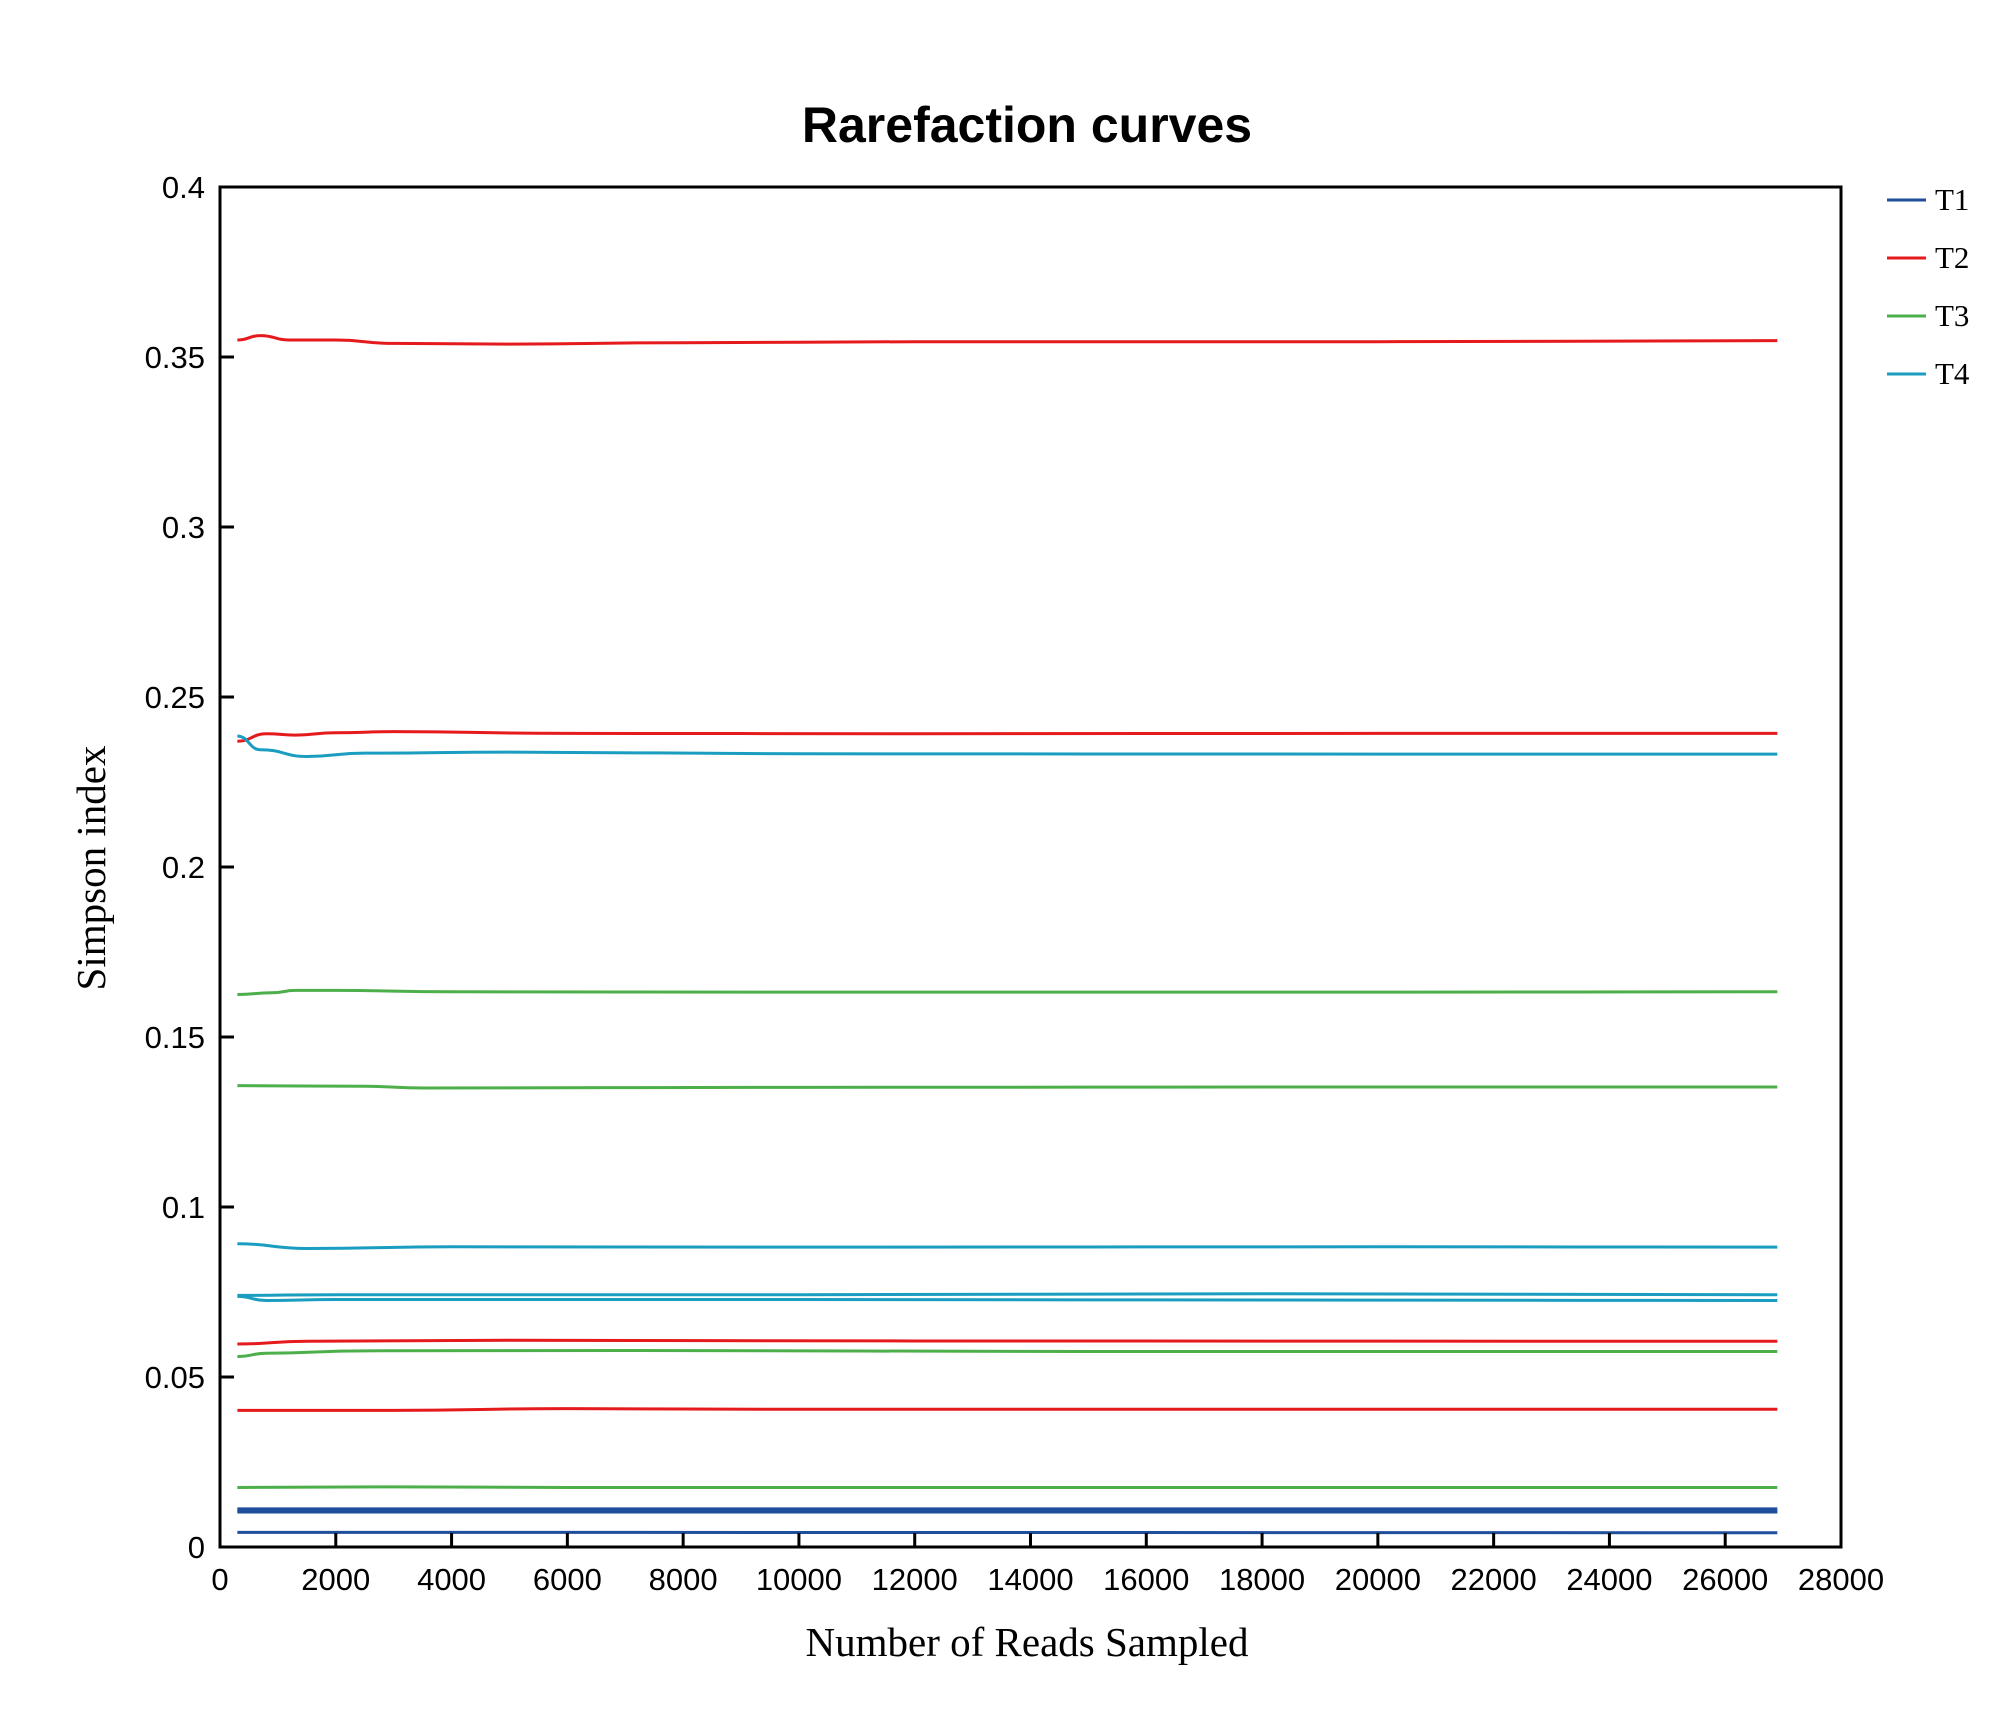 The image size is (2000, 1714). What do you see at coordinates (175, 697) in the screenshot?
I see `y-tick-label: 0.25` at bounding box center [175, 697].